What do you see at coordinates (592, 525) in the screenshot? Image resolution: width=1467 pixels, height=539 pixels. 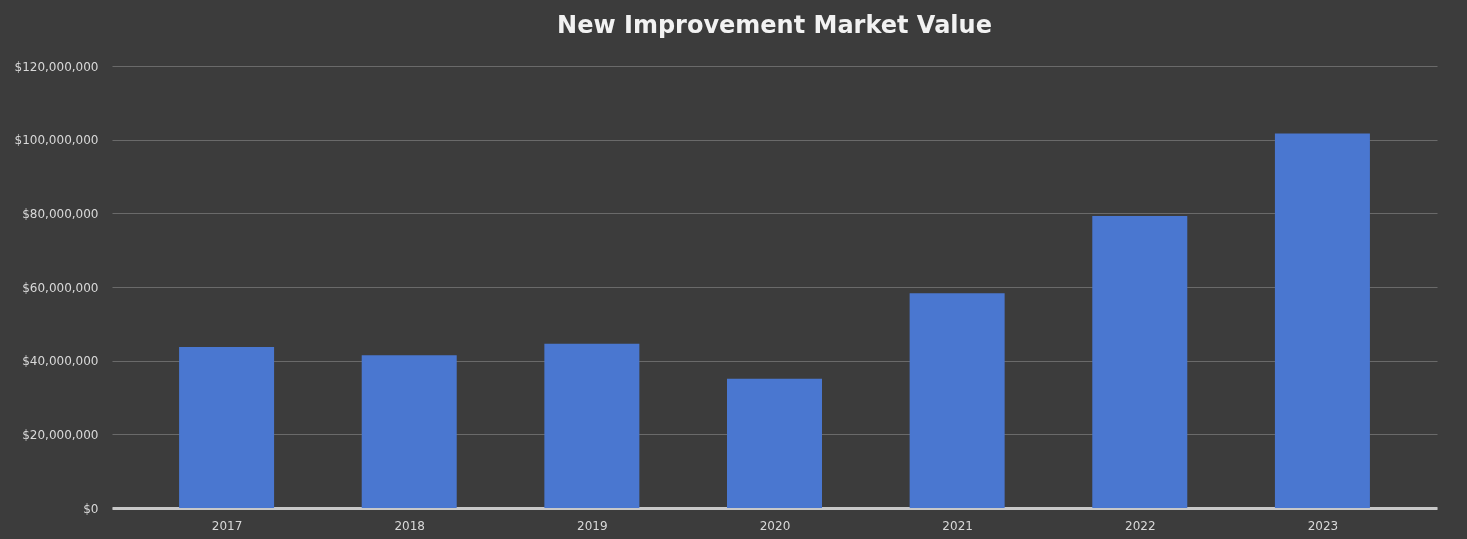 I see `x-tick-label: 2019` at bounding box center [592, 525].